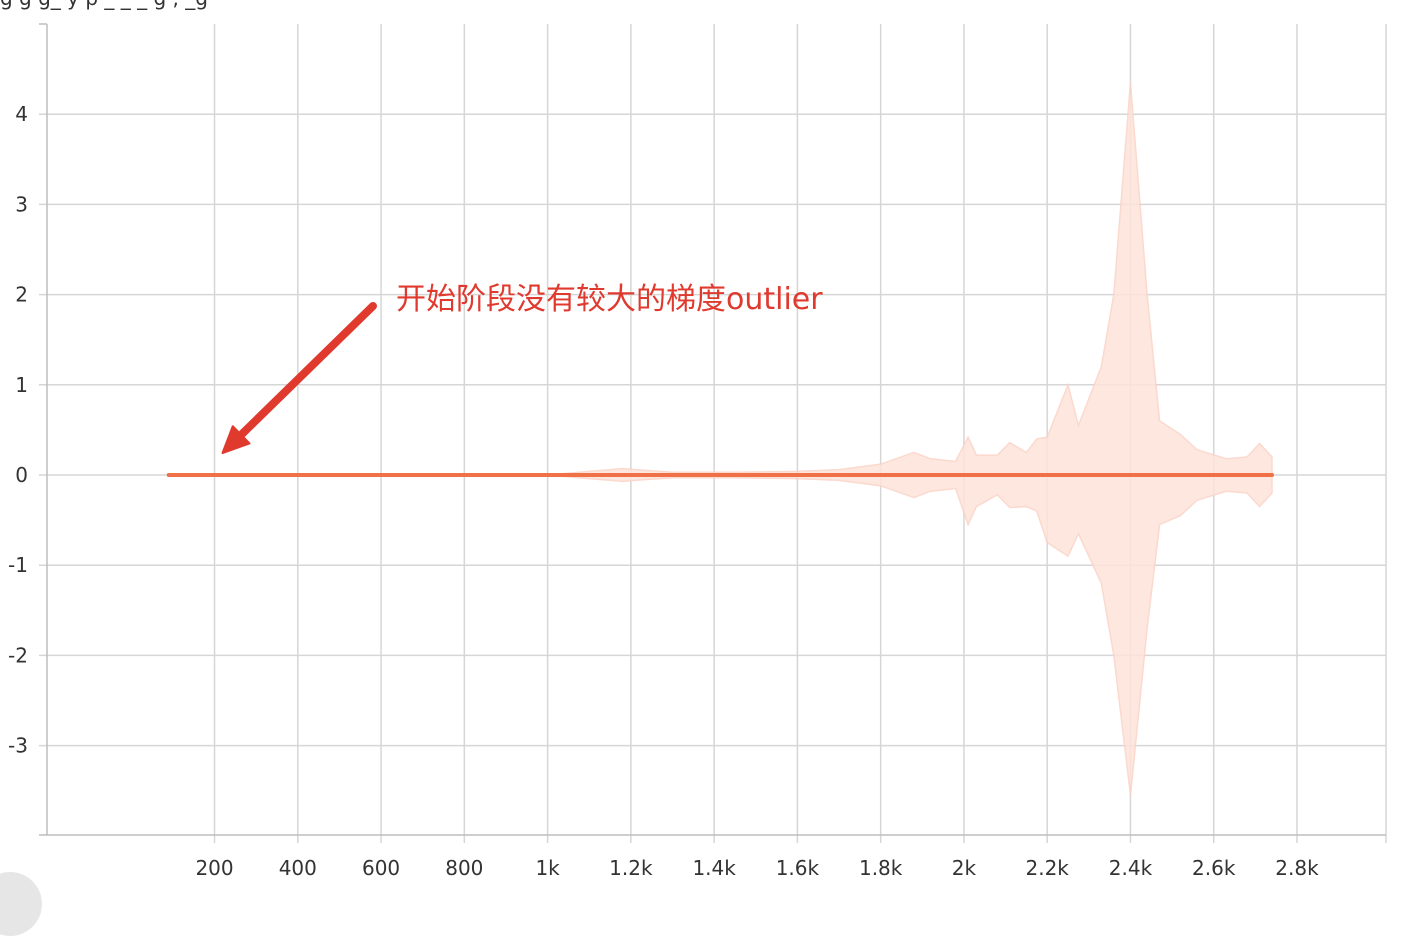  Describe the element at coordinates (609, 299) in the screenshot. I see `annotation-label: 开始阶段没有较大的梯度outlier` at that location.